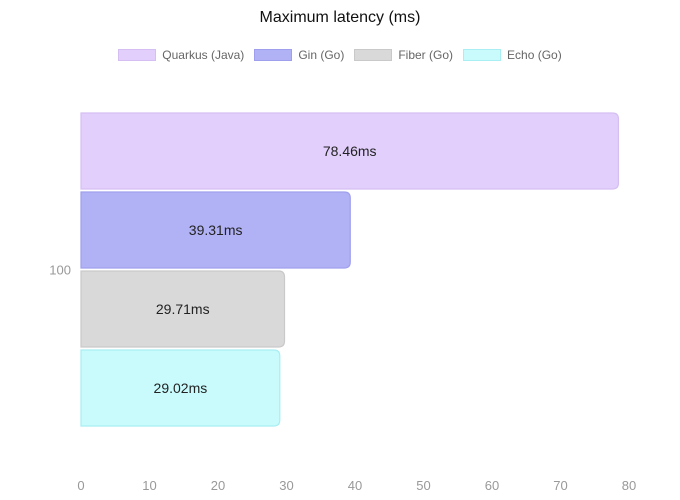 This screenshot has width=680, height=500. What do you see at coordinates (426, 55) in the screenshot?
I see `legend-label-fiber: Fiber (Go)` at bounding box center [426, 55].